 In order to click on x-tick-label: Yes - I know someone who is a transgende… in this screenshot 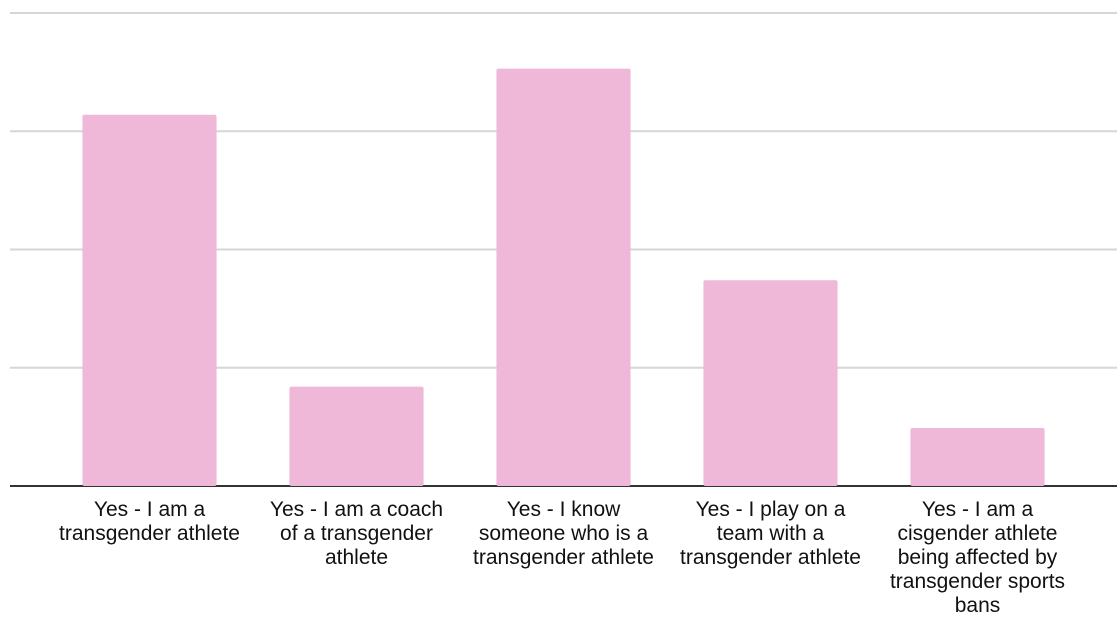, I will do `click(563, 533)`.